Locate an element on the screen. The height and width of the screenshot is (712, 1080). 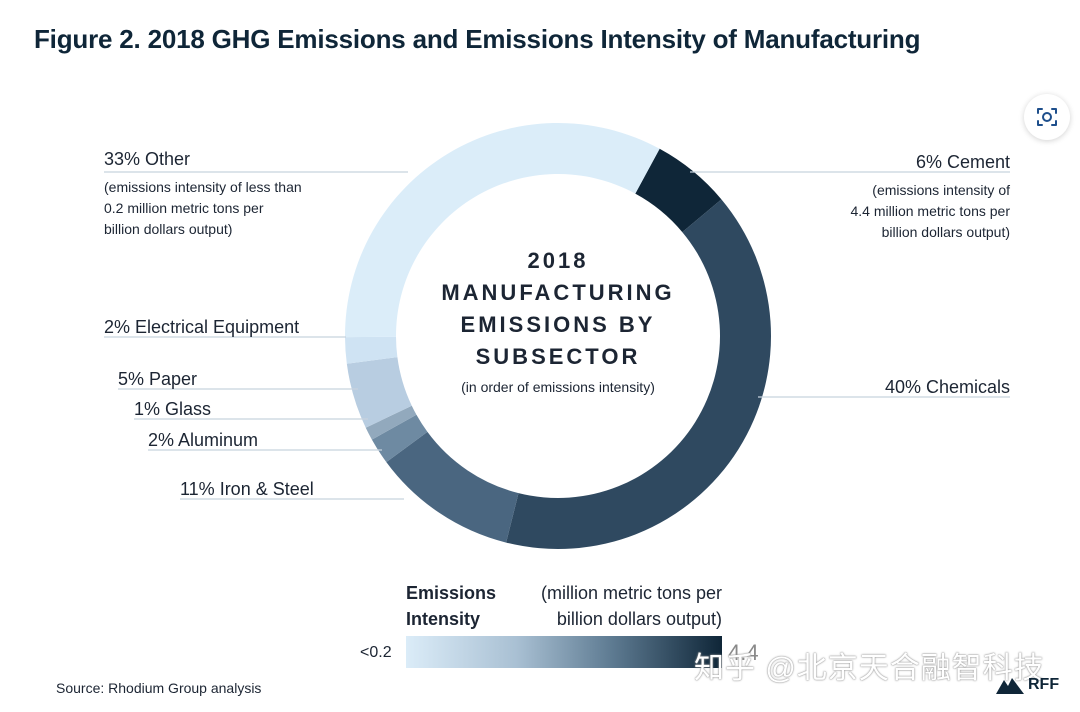
slice-note-7-2: billion dollars output) is located at coordinates (168, 229).